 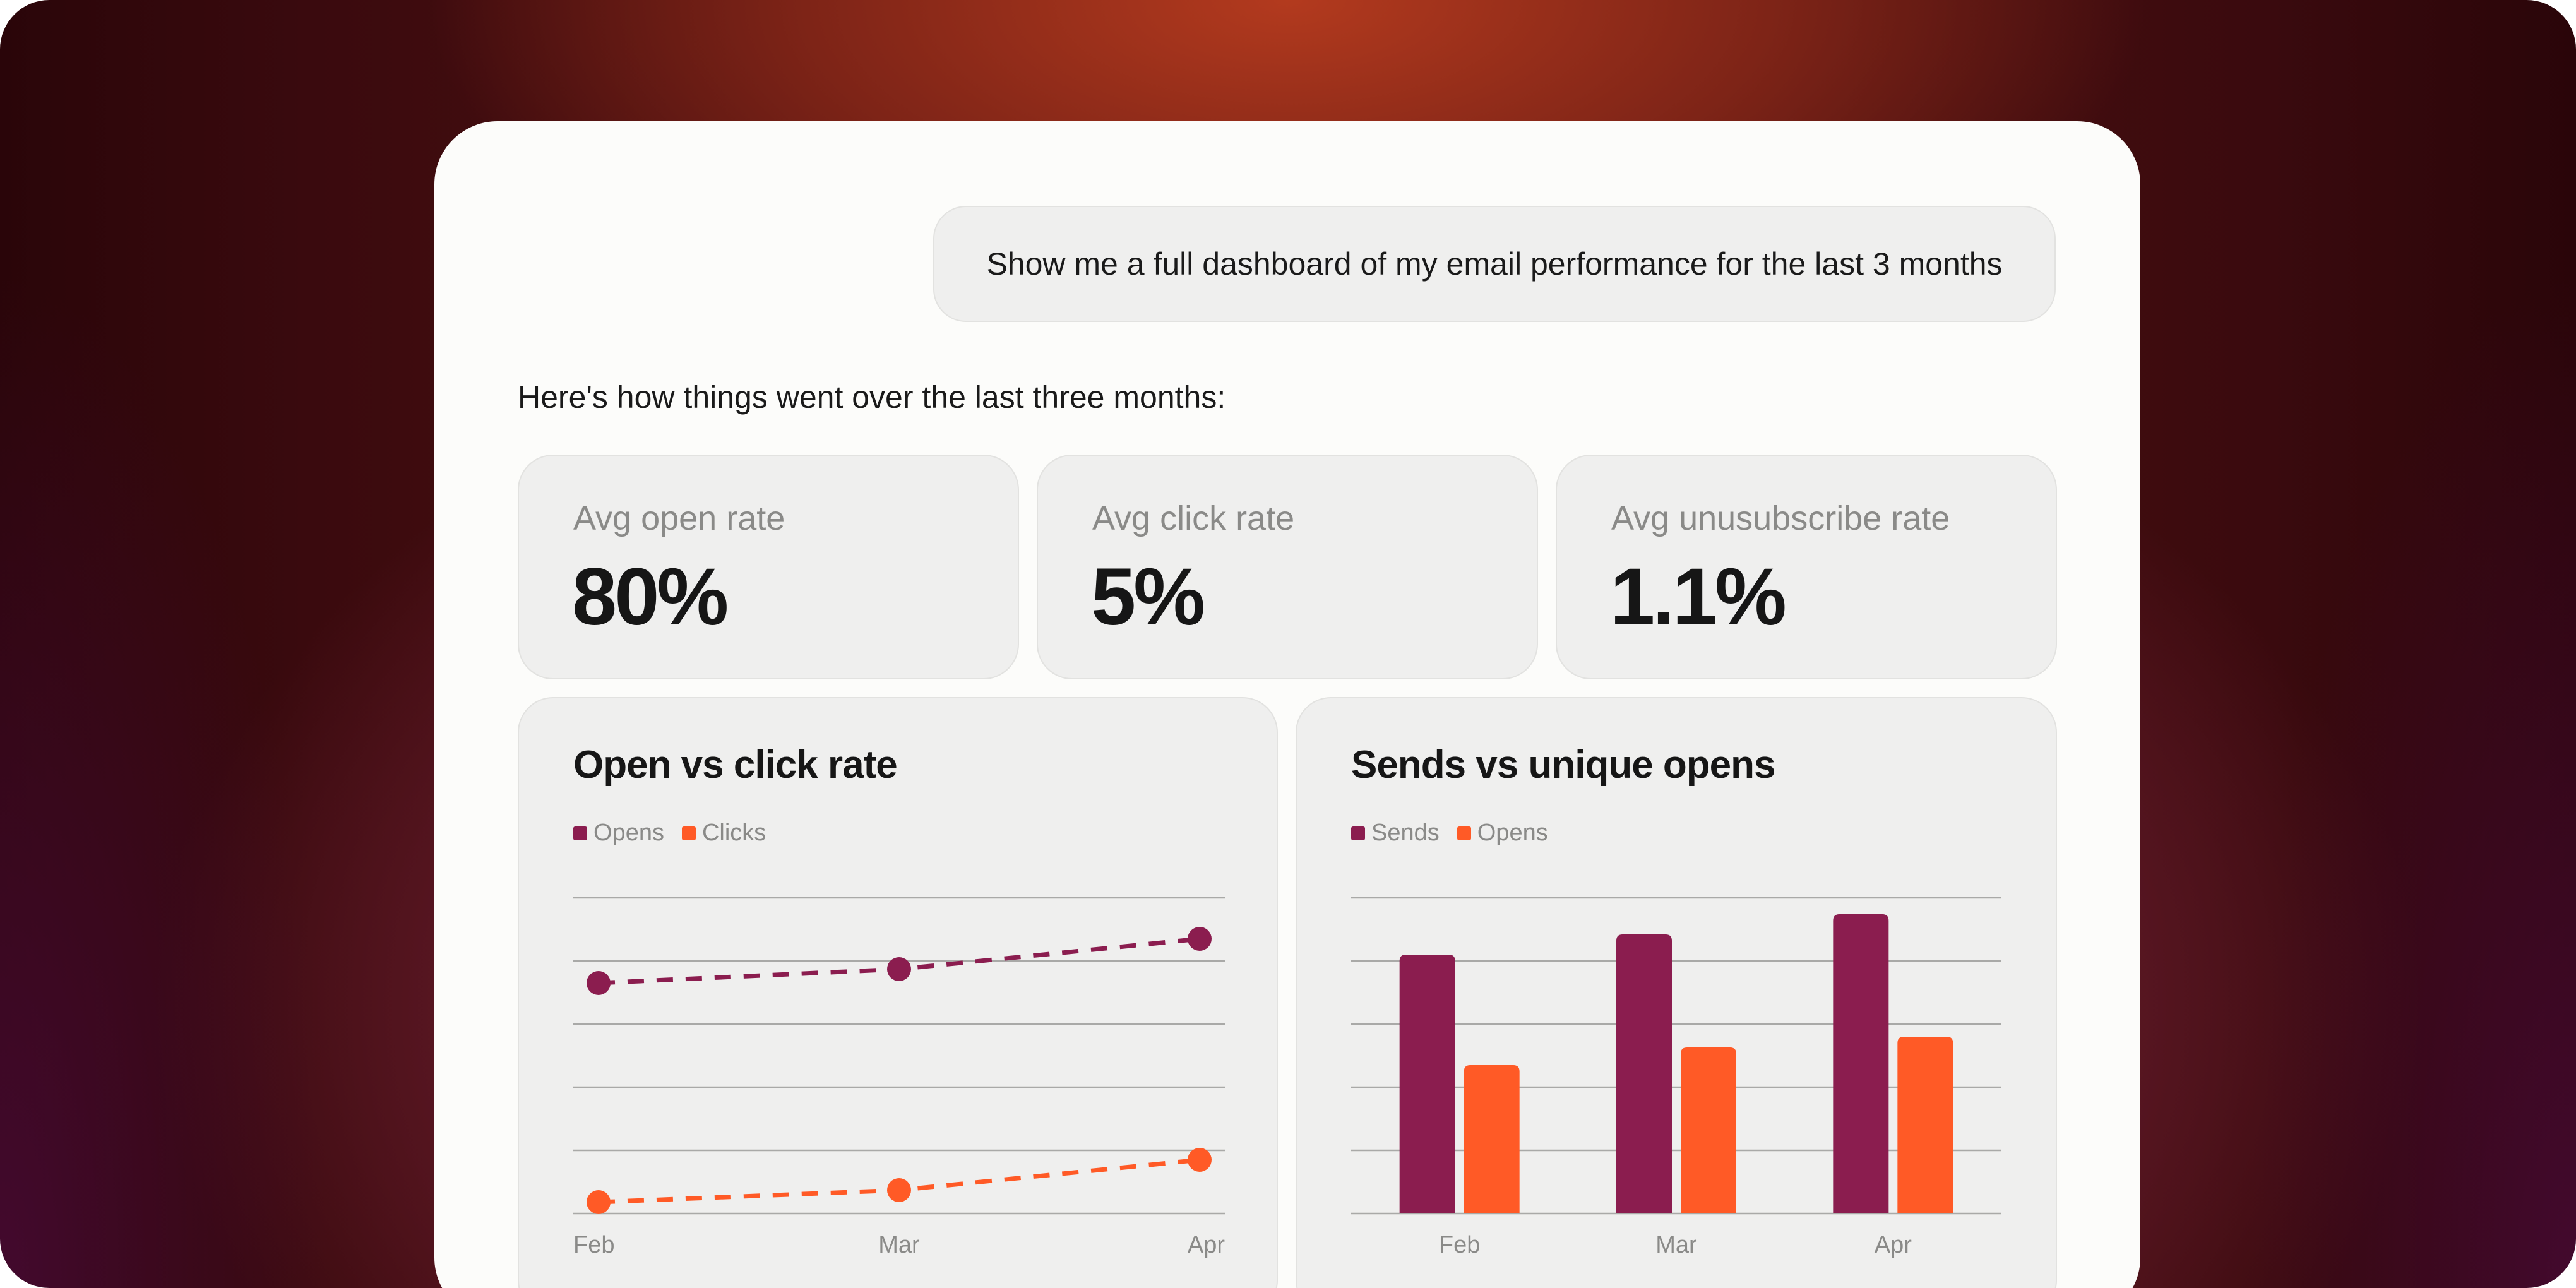 I want to click on legend-label: Sends, so click(x=1405, y=833).